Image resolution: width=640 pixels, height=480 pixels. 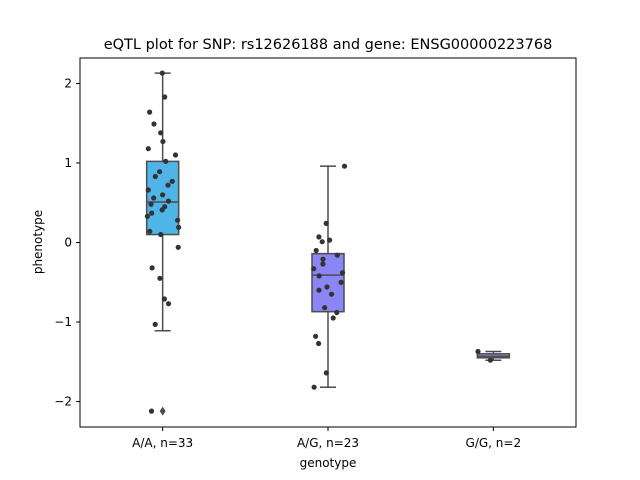 What do you see at coordinates (68, 83) in the screenshot?
I see `y-tick-label: 2` at bounding box center [68, 83].